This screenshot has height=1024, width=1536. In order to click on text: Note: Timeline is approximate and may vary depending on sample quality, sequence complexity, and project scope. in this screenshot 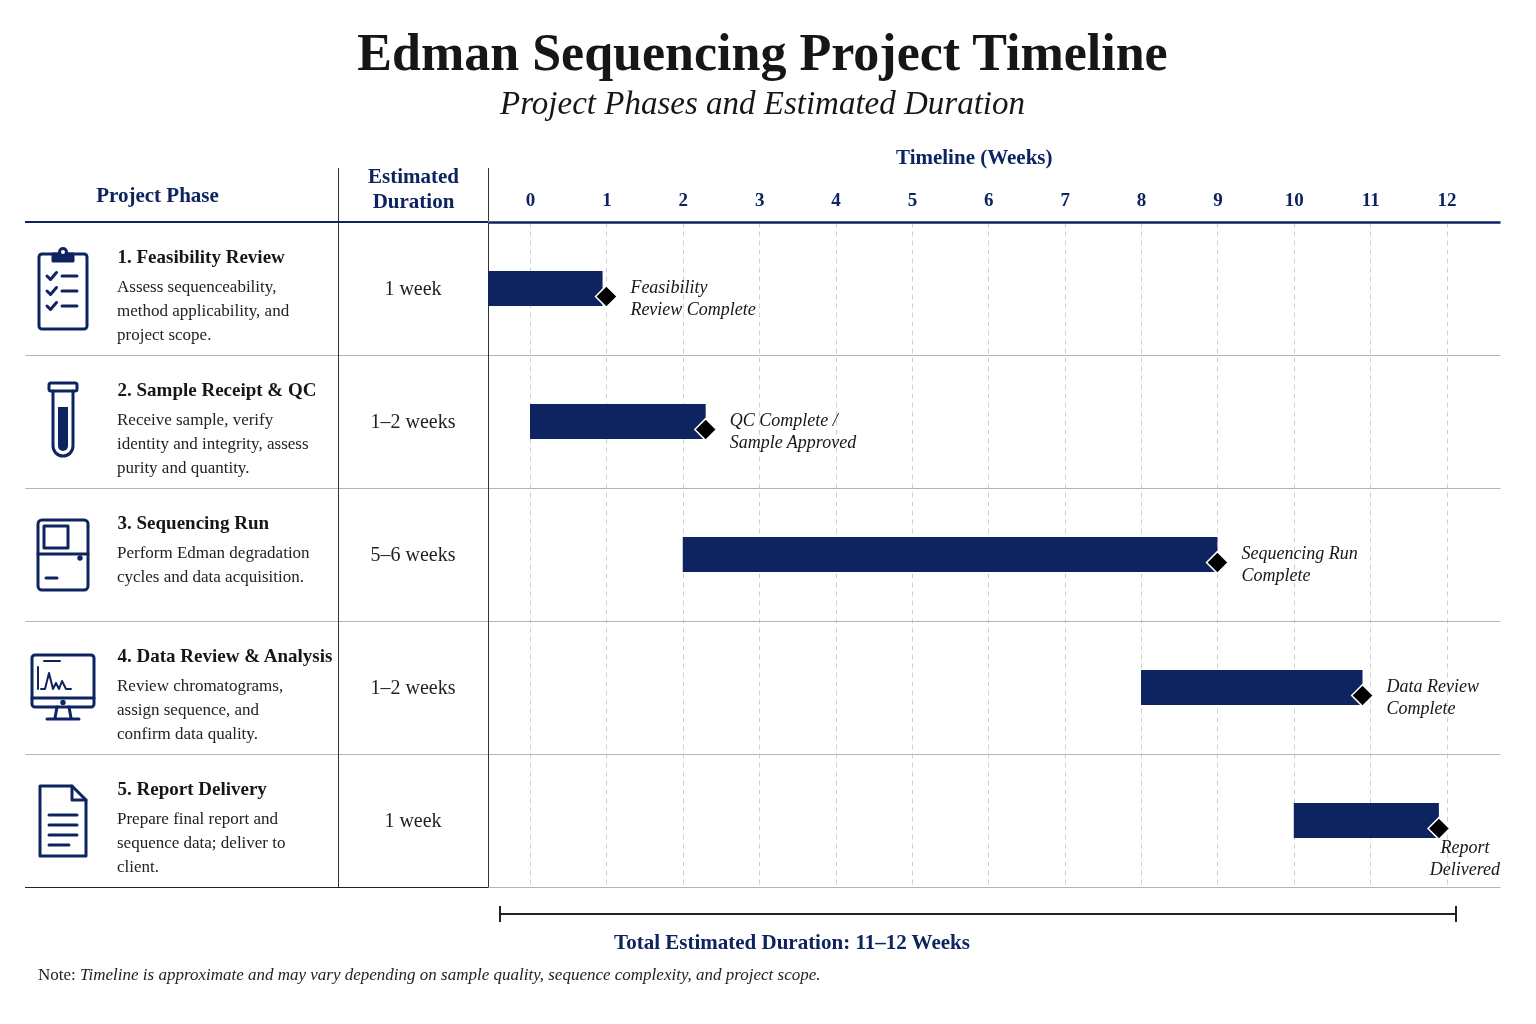, I will do `click(429, 974)`.